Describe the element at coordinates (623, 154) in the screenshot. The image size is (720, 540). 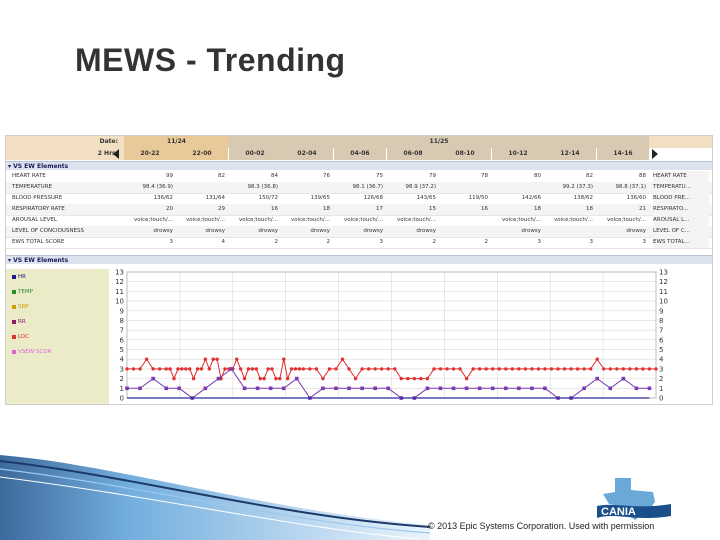
I see `hrs-cell: 14-16` at that location.